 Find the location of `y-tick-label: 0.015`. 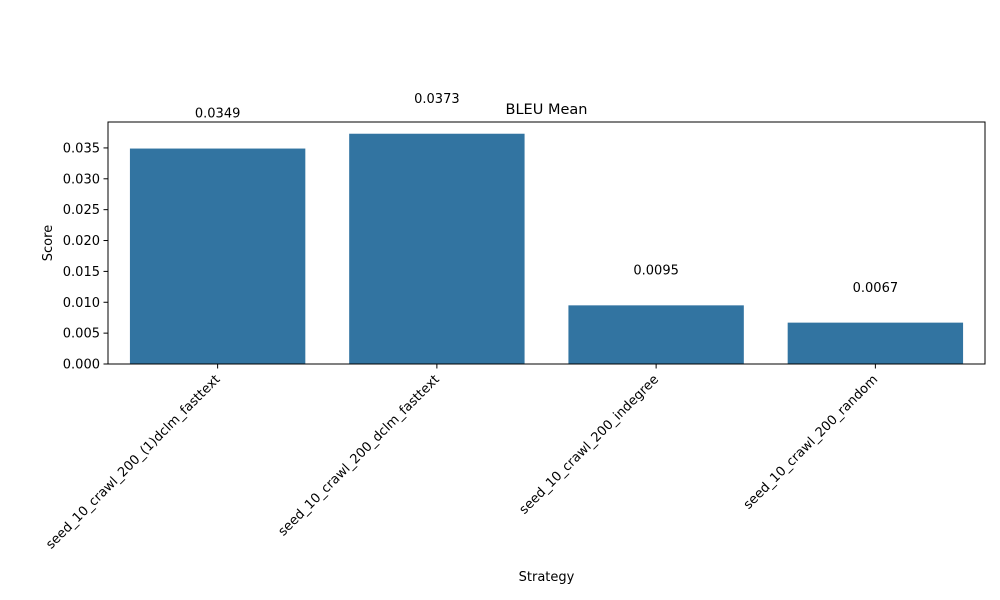

y-tick-label: 0.015 is located at coordinates (81, 272).